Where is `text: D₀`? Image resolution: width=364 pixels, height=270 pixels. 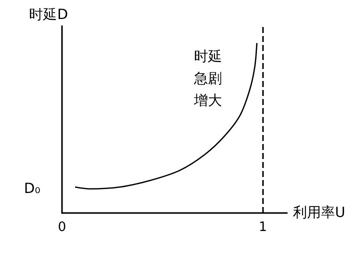
text: D₀ is located at coordinates (32, 189).